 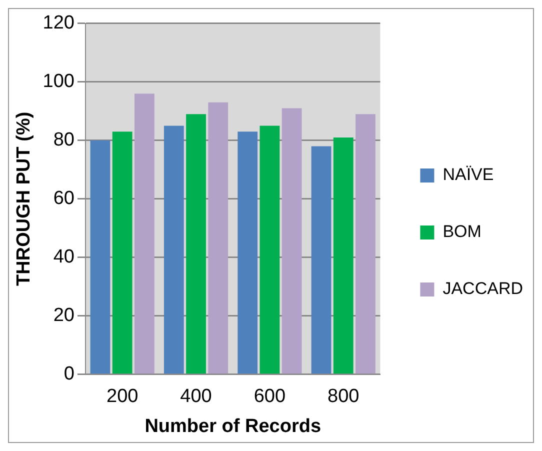 What do you see at coordinates (63, 140) in the screenshot?
I see `y-tick-label: 80` at bounding box center [63, 140].